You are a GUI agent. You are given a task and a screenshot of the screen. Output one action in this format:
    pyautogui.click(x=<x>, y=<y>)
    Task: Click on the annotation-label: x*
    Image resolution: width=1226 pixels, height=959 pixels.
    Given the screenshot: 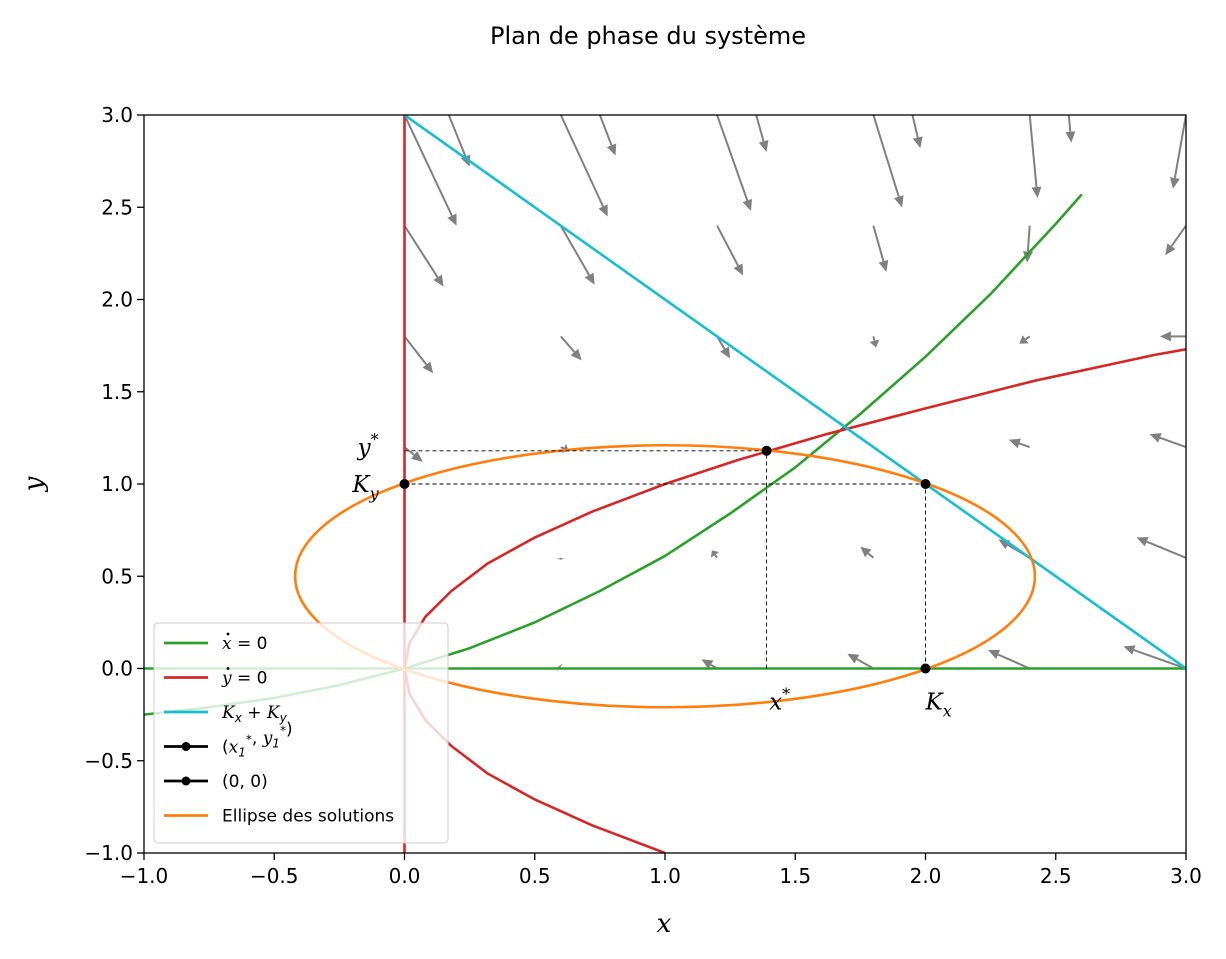 What is the action you would take?
    pyautogui.click(x=779, y=700)
    